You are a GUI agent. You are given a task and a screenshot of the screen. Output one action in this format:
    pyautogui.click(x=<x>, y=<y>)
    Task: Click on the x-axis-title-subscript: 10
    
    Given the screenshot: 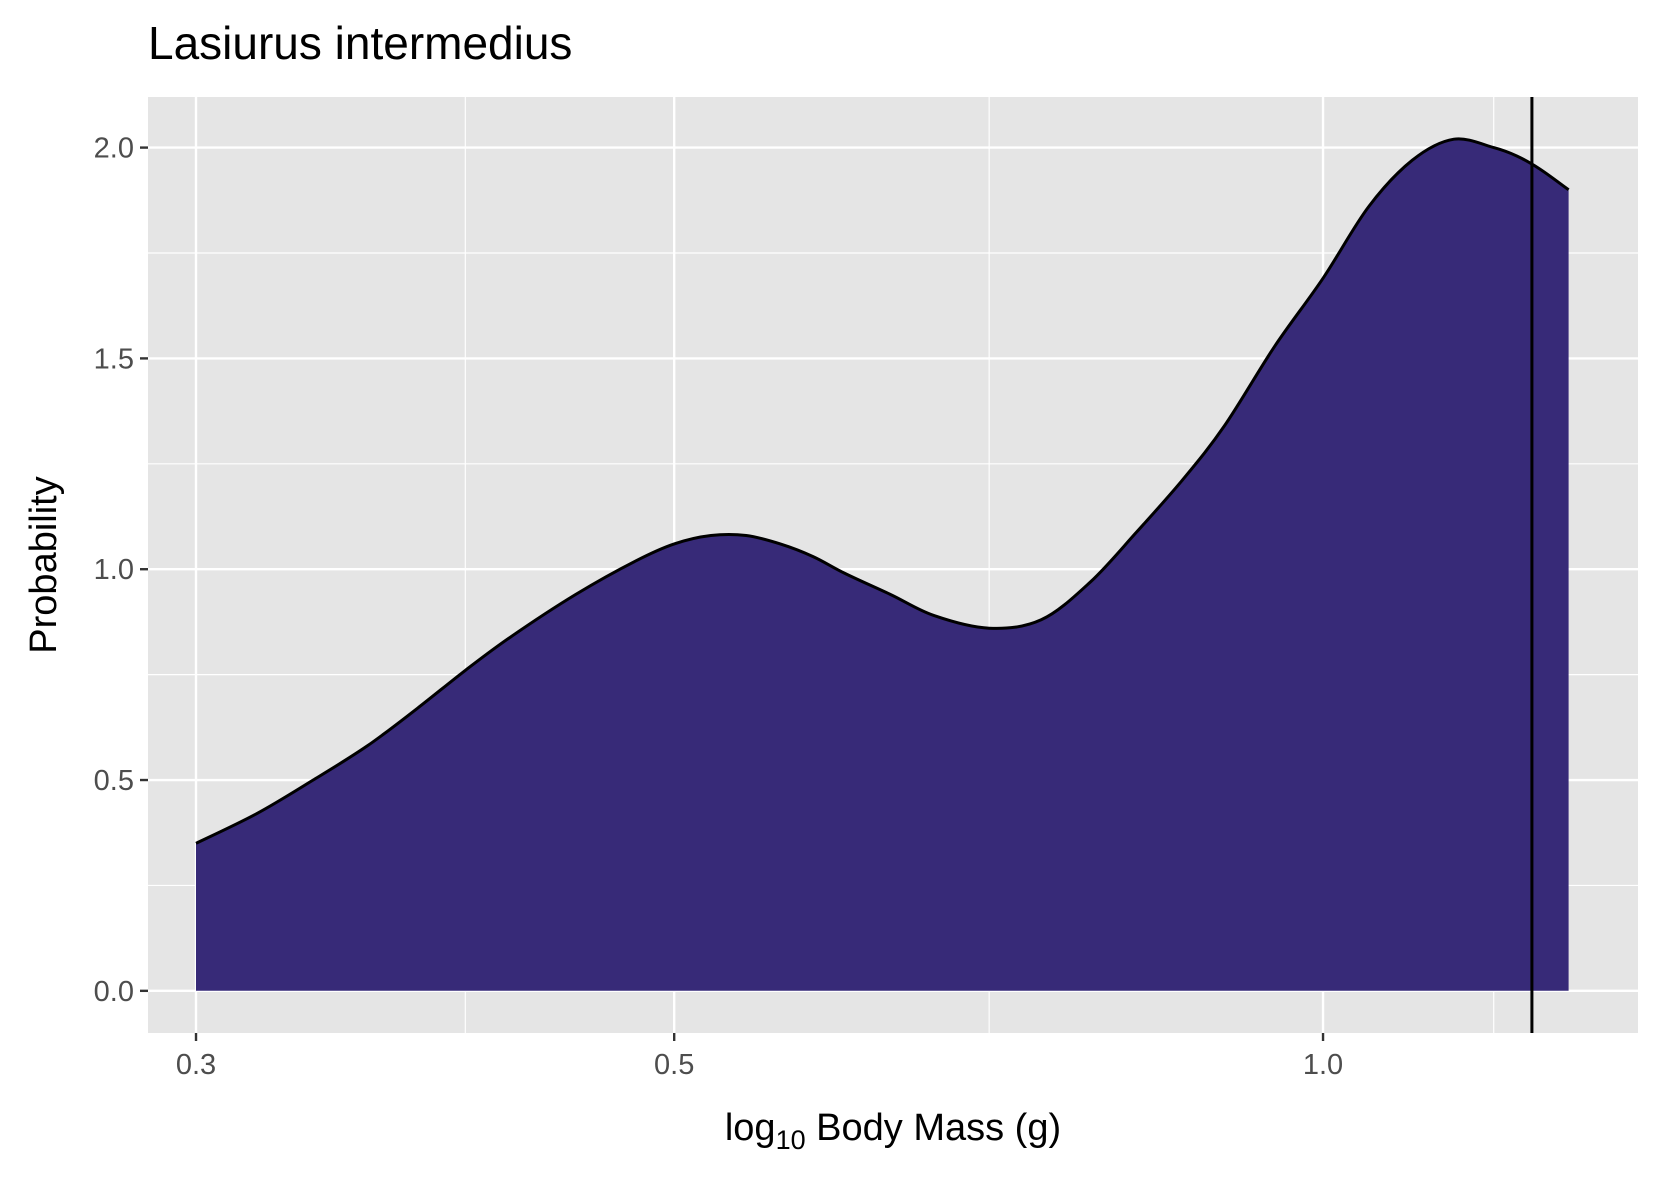 What is the action you would take?
    pyautogui.click(x=791, y=1140)
    